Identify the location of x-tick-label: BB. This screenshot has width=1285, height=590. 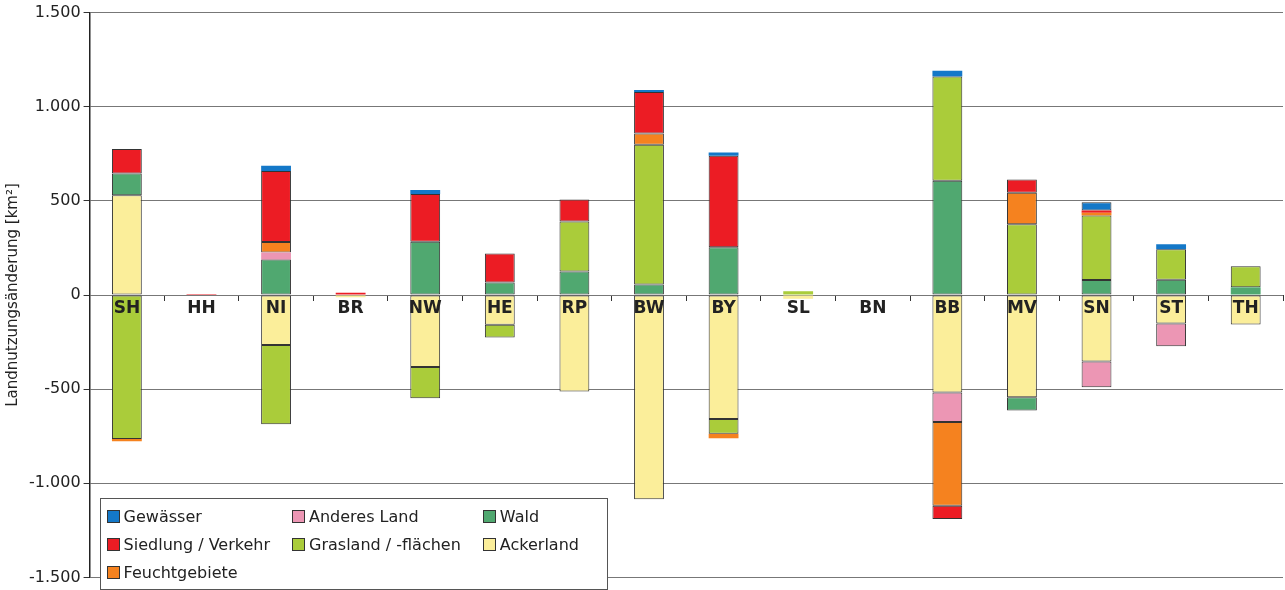
(947, 306).